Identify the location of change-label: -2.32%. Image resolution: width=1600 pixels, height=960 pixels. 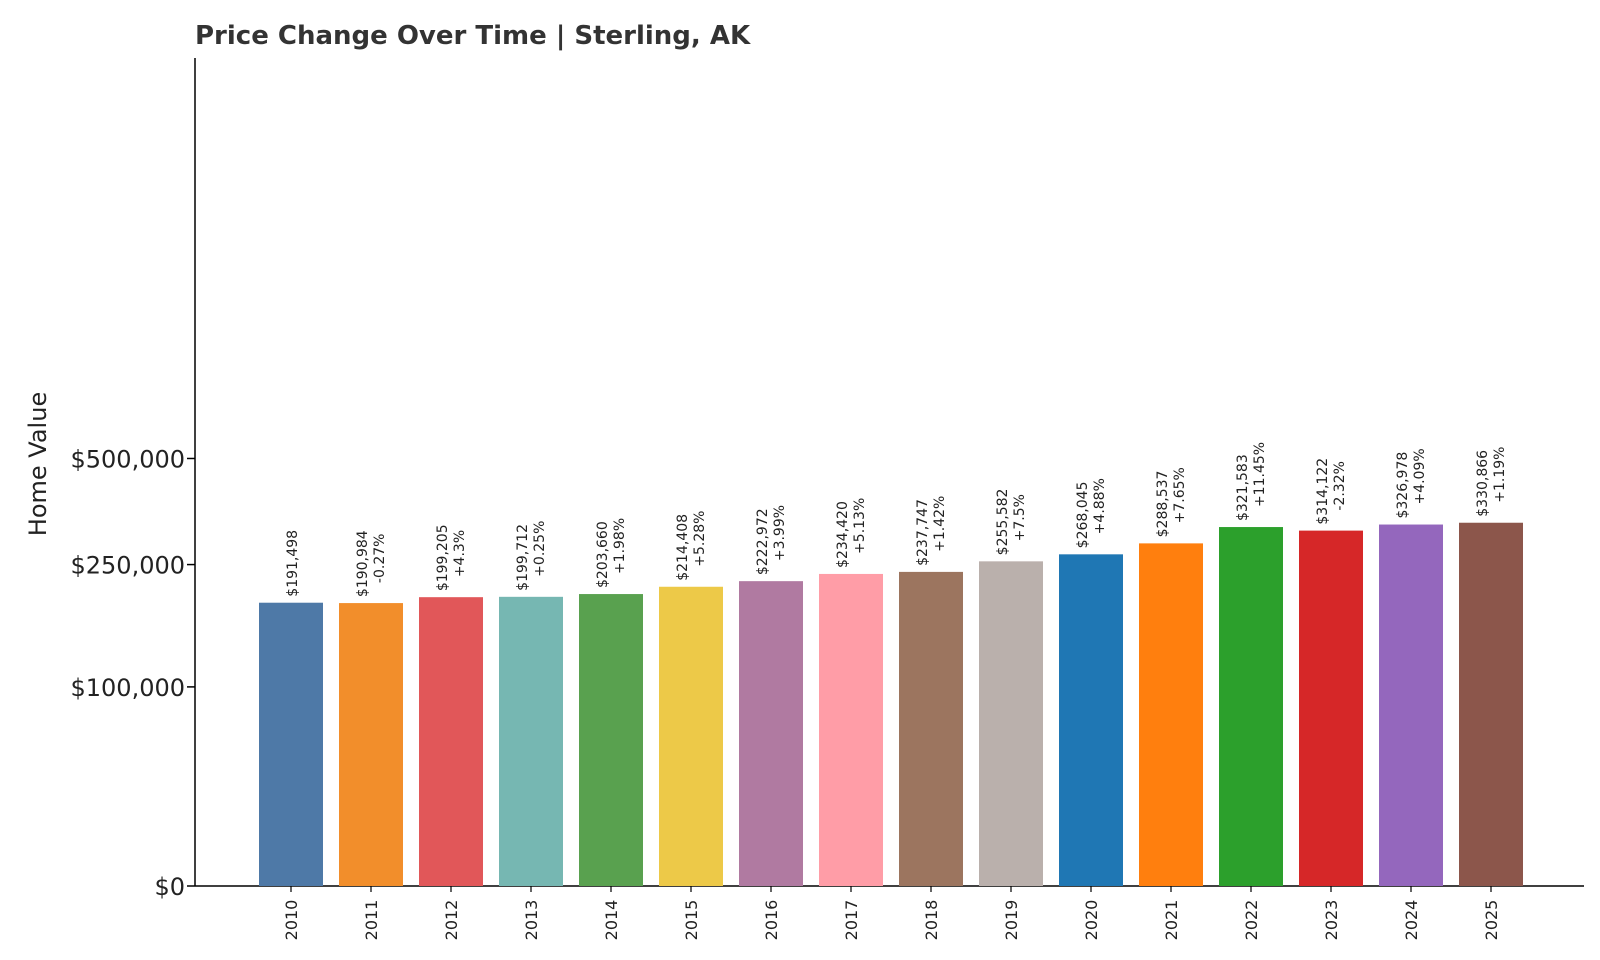
(1340, 486).